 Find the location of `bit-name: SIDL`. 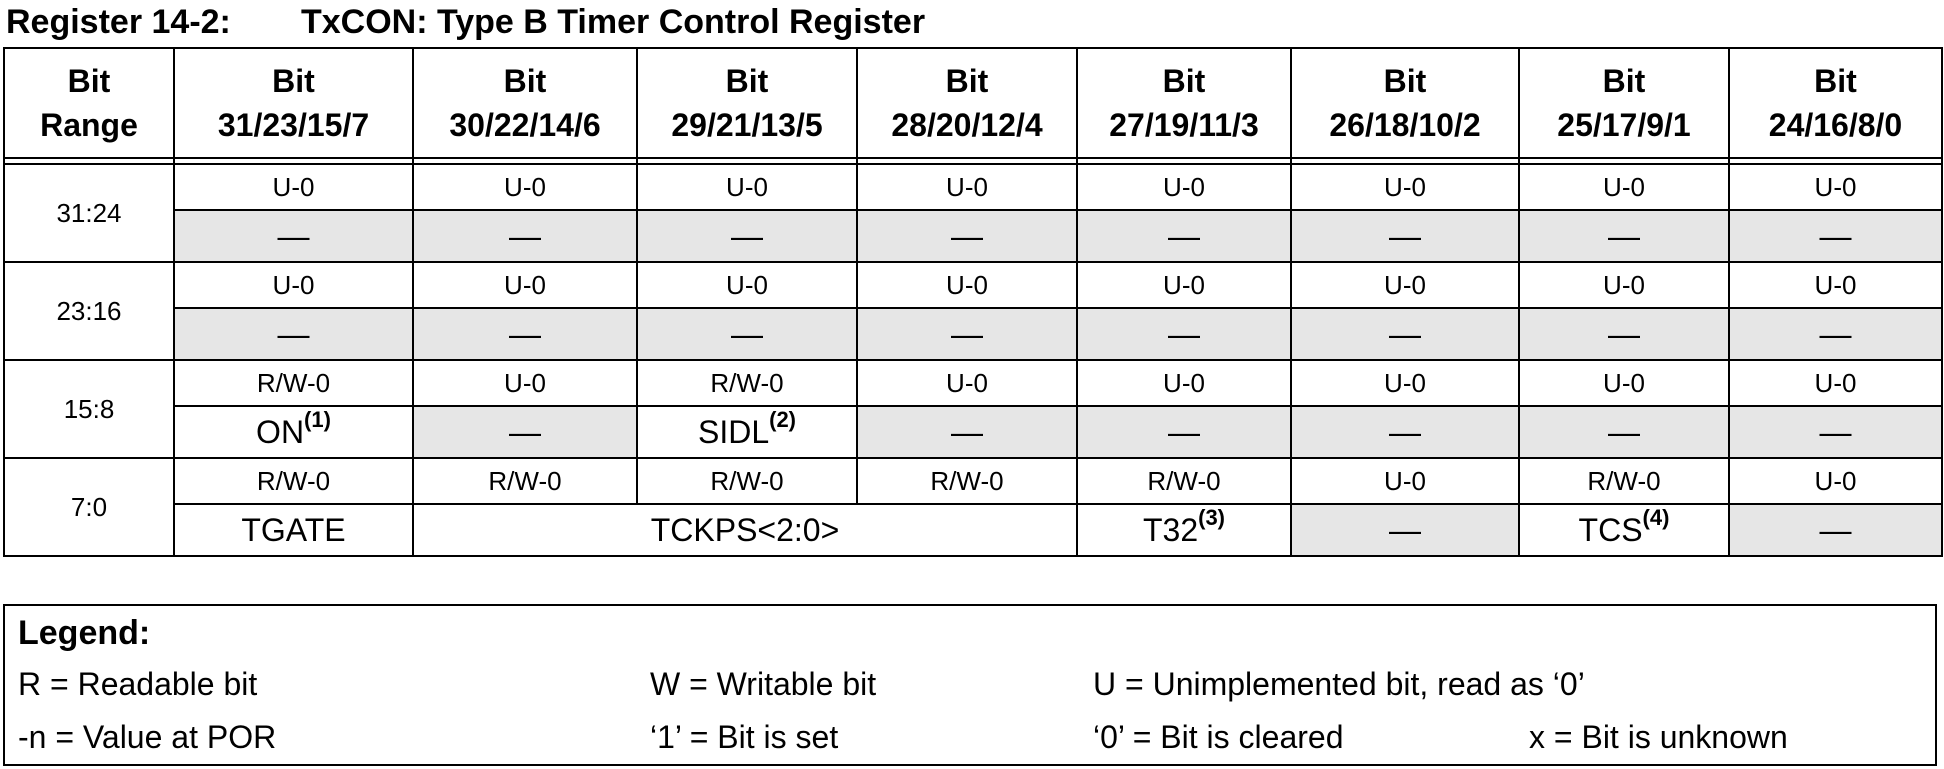

bit-name: SIDL is located at coordinates (733, 431).